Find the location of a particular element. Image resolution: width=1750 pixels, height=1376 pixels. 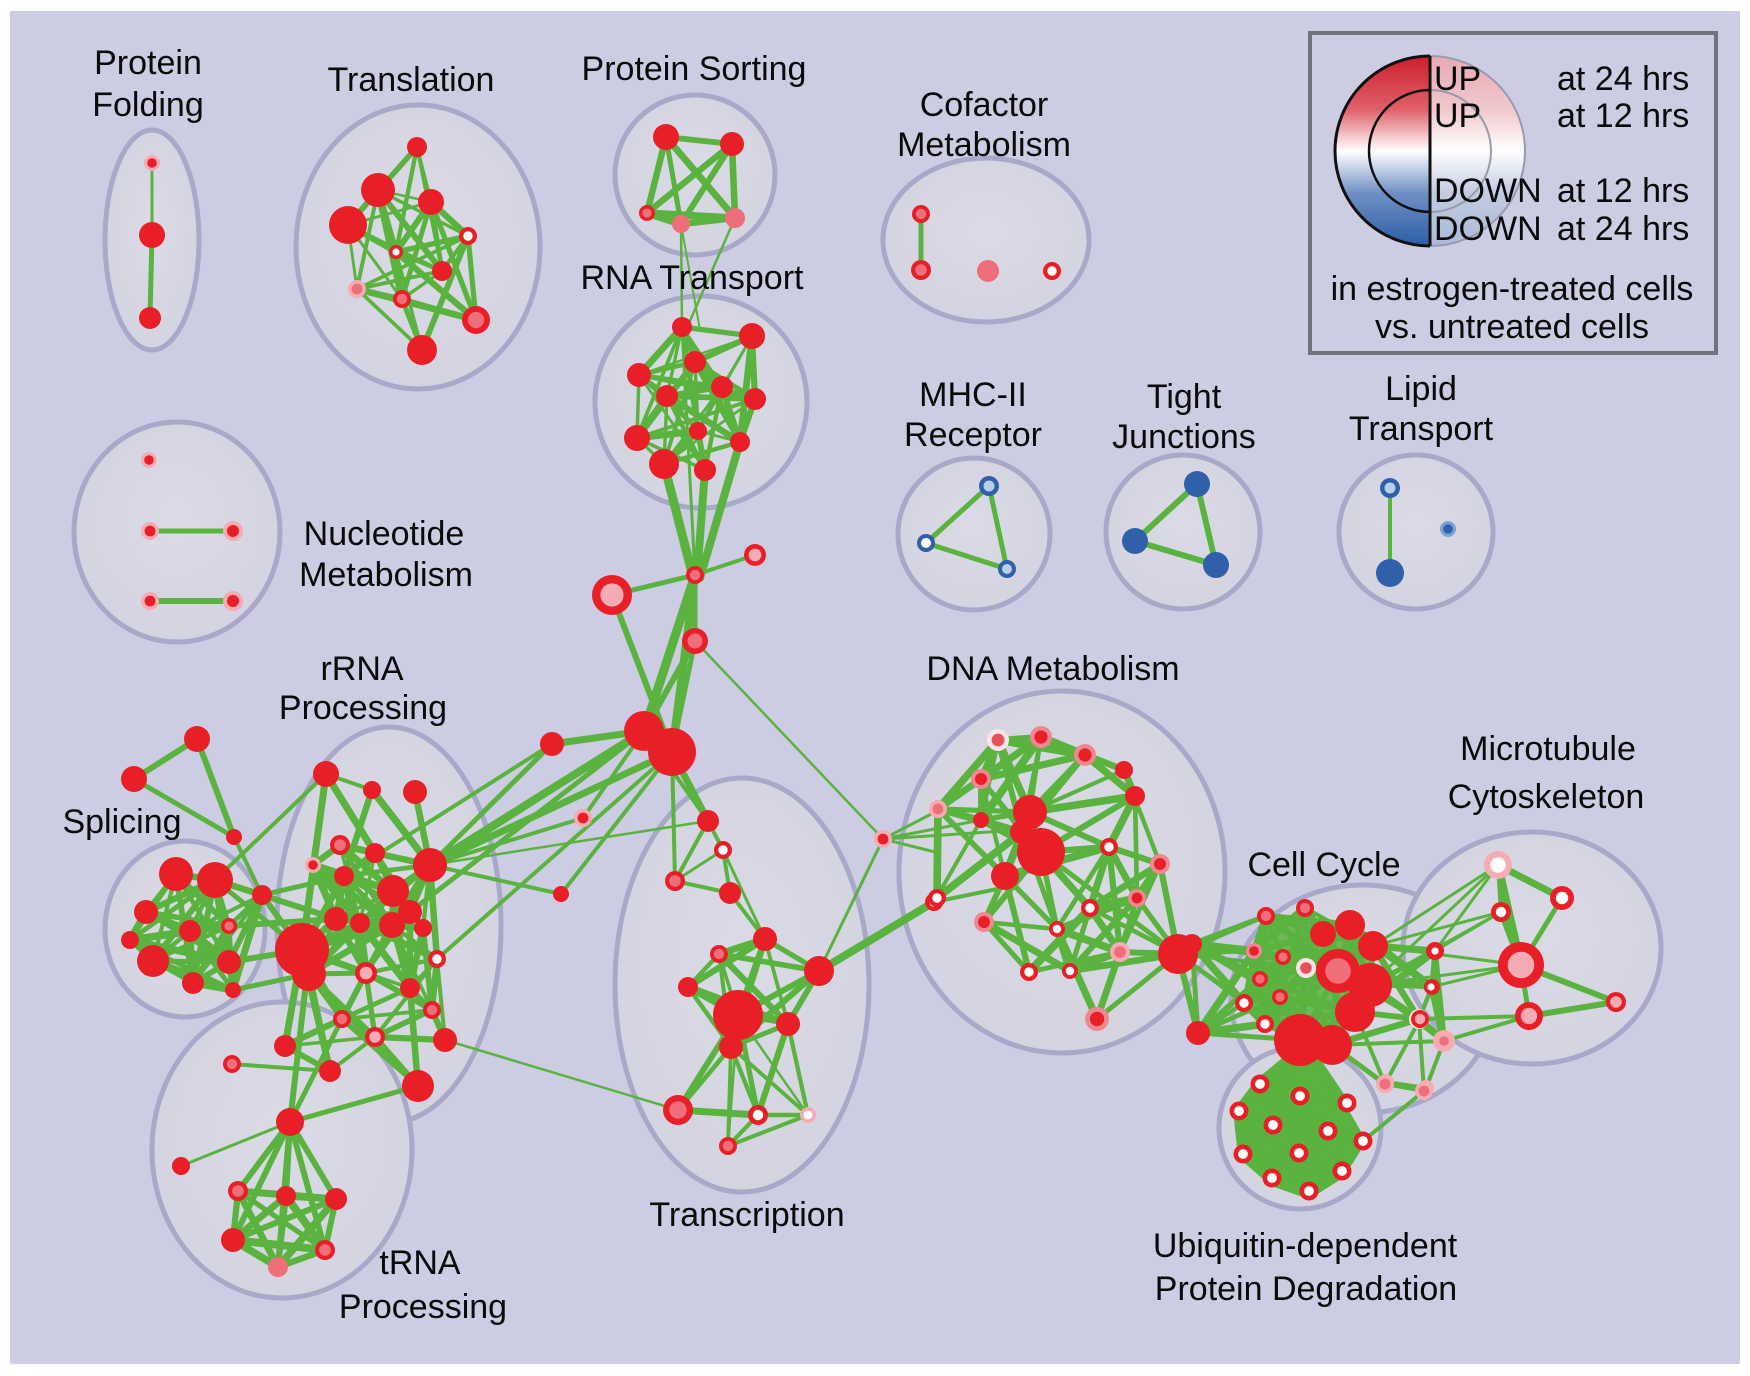

svg-text: Cytoskeleton is located at coordinates (1546, 797).